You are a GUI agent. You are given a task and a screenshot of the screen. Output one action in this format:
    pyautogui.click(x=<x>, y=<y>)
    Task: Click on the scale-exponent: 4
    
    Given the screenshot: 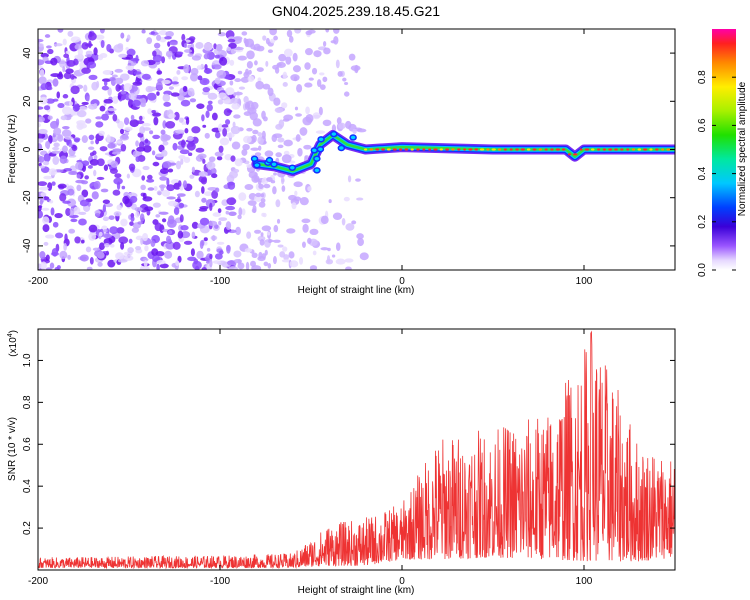 What is the action you would take?
    pyautogui.click(x=10, y=335)
    